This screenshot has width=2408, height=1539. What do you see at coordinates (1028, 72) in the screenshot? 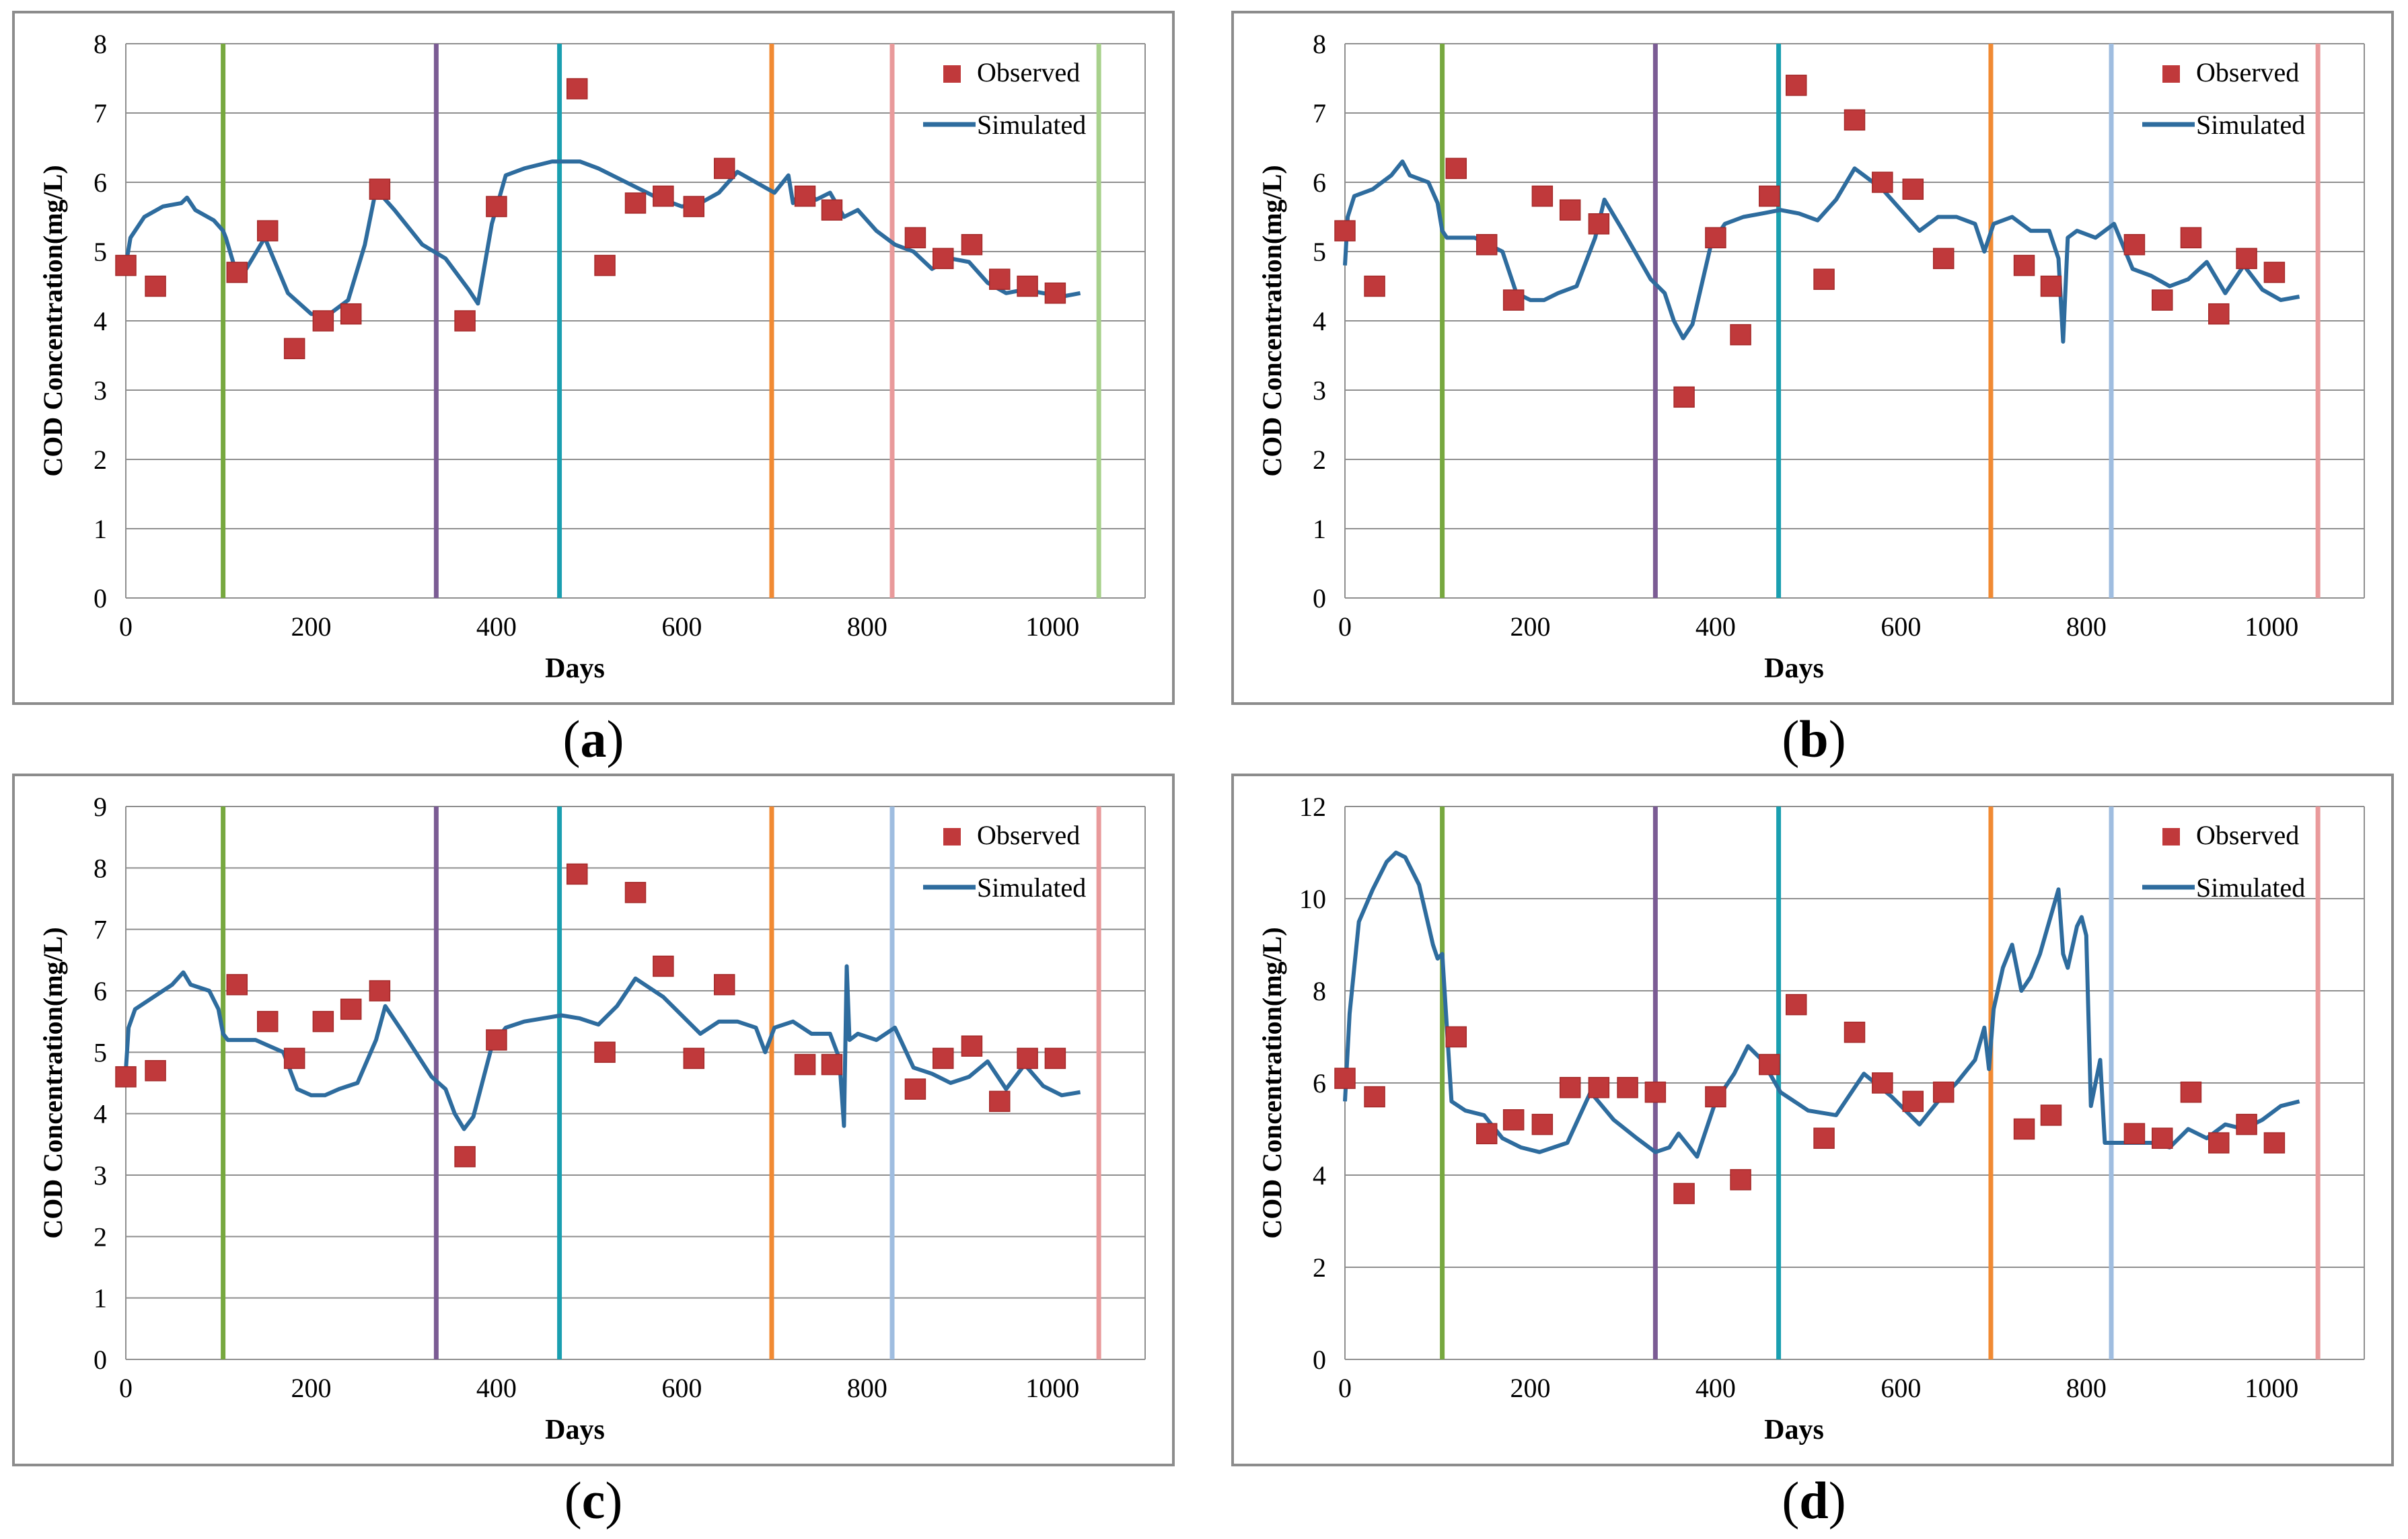
I see `legend-observed-label: Observed` at bounding box center [1028, 72].